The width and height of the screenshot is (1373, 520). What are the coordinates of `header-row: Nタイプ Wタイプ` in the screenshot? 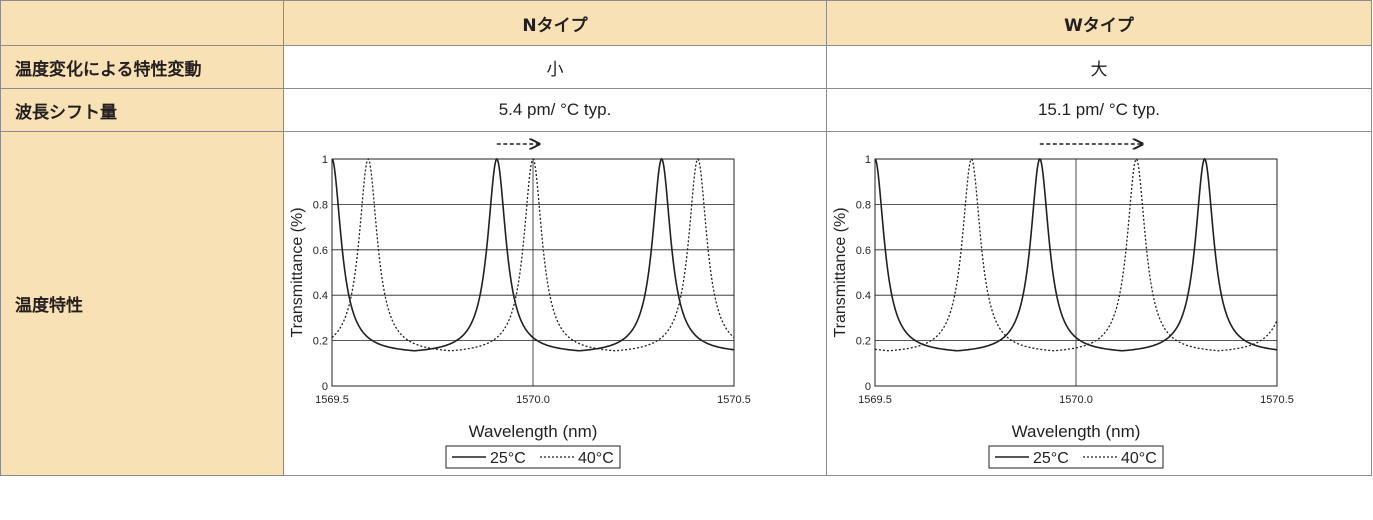 It's located at (686, 23).